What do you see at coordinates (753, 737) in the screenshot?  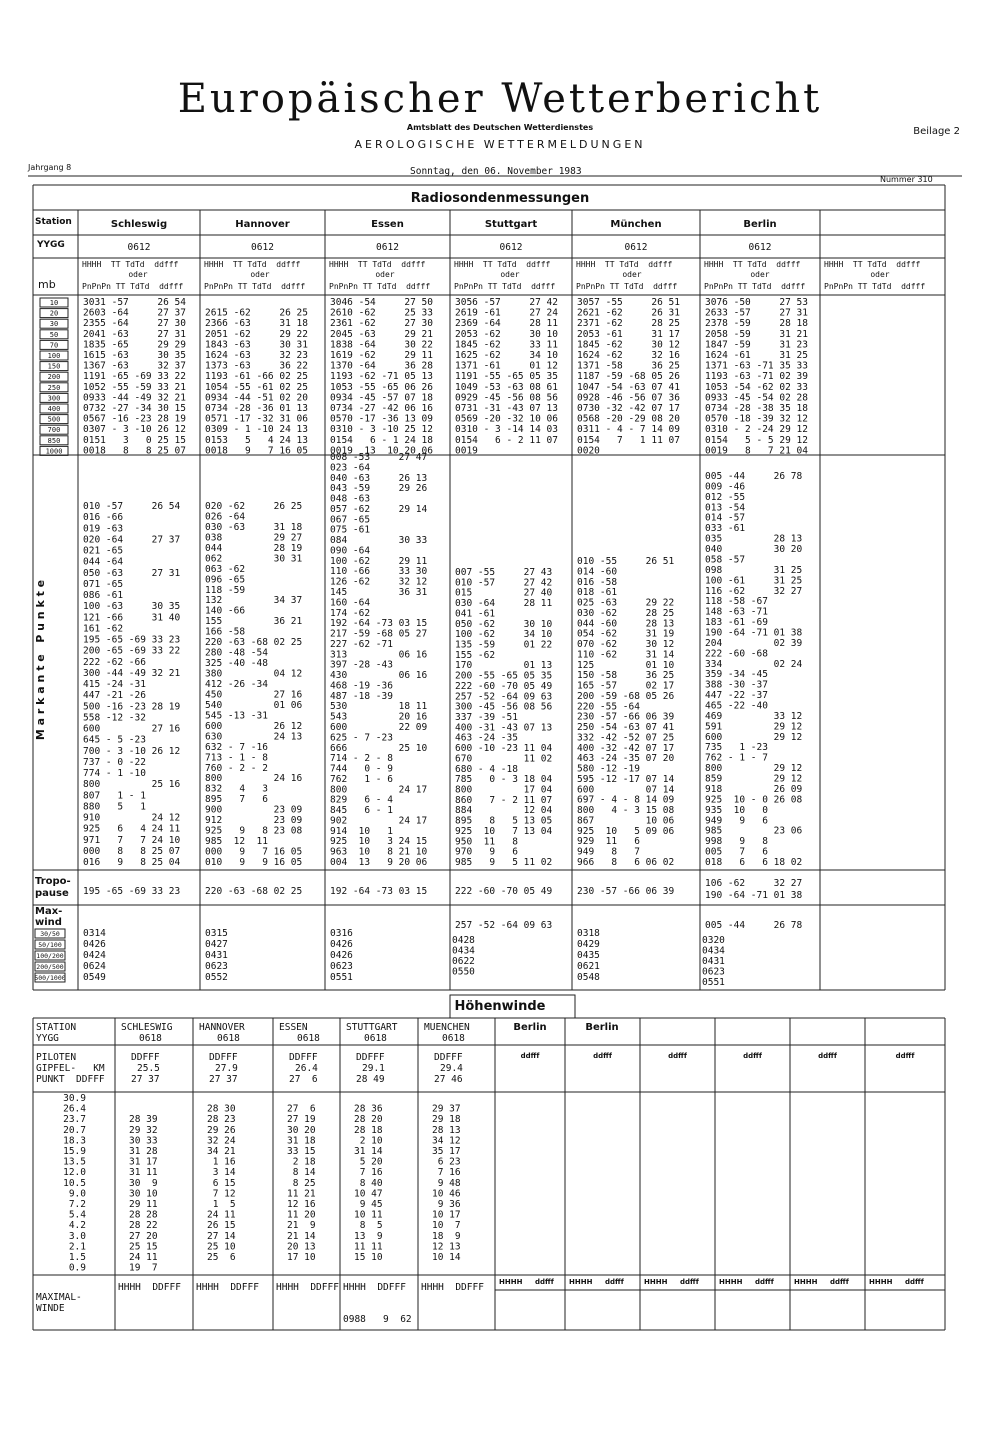 I see `cell-text: 600 29 12` at bounding box center [753, 737].